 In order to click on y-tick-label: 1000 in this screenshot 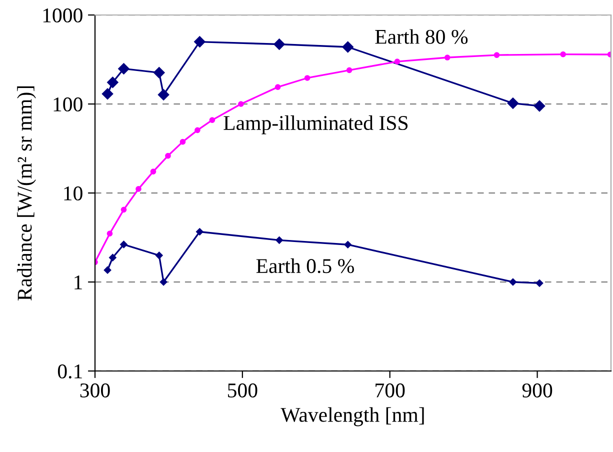, I will do `click(62, 15)`.